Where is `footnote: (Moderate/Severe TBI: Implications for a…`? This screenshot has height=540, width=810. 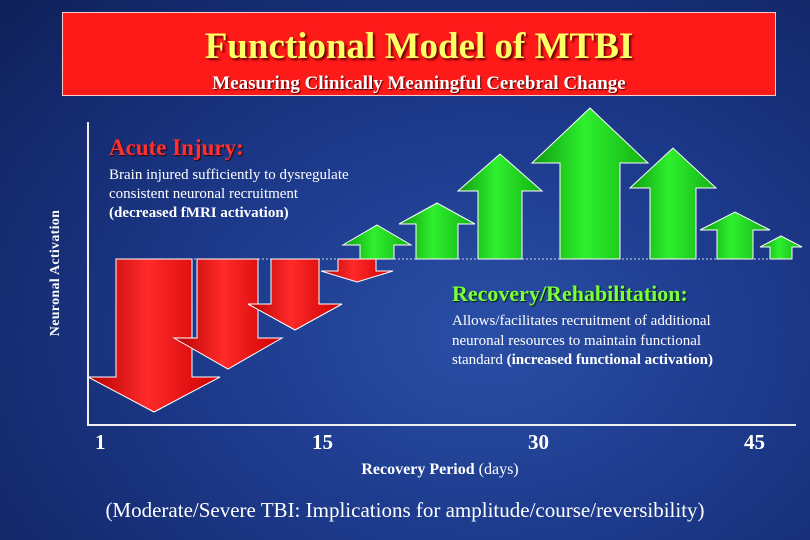 footnote: (Moderate/Severe TBI: Implications for a… is located at coordinates (405, 510).